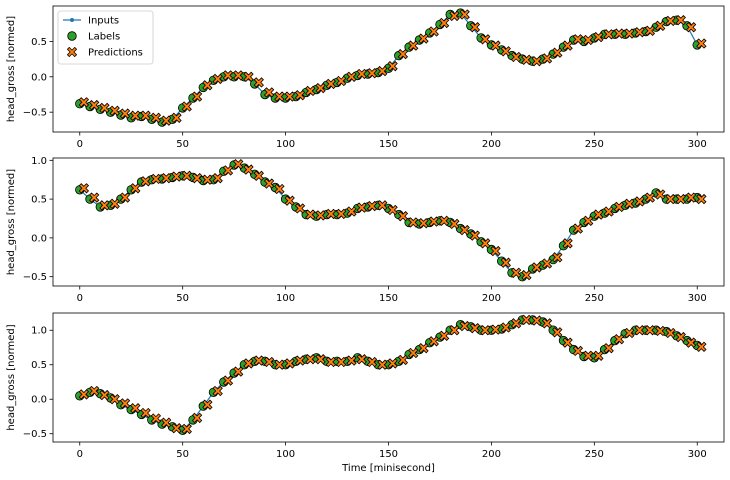 The image size is (730, 480). Describe the element at coordinates (285, 298) in the screenshot. I see `x-tick-label: 100` at that location.